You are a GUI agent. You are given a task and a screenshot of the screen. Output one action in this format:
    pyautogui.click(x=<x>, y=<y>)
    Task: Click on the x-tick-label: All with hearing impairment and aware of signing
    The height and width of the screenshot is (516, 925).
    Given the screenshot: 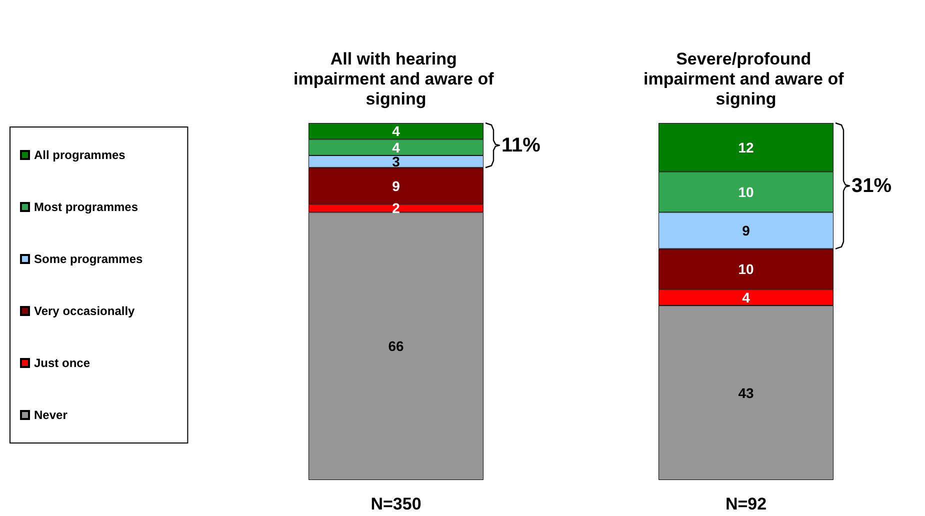 What is the action you would take?
    pyautogui.click(x=396, y=79)
    